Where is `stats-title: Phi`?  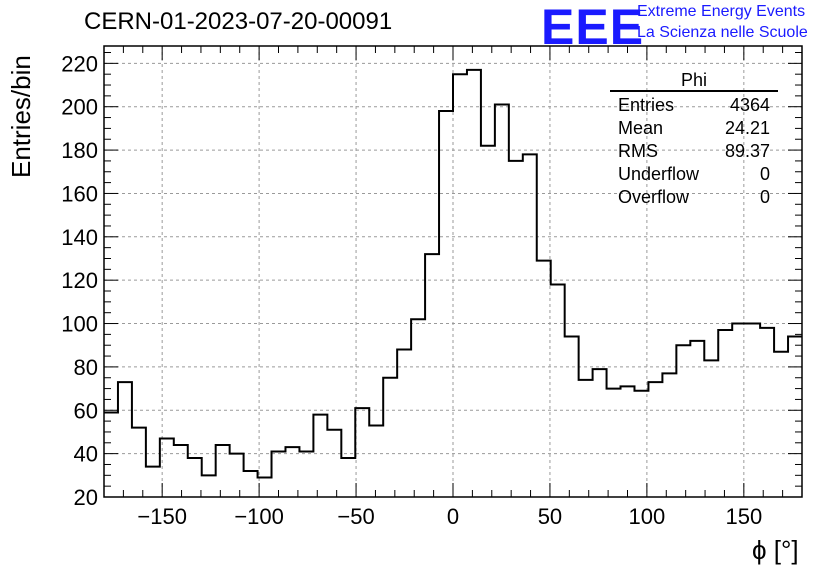
stats-title: Phi is located at coordinates (694, 81).